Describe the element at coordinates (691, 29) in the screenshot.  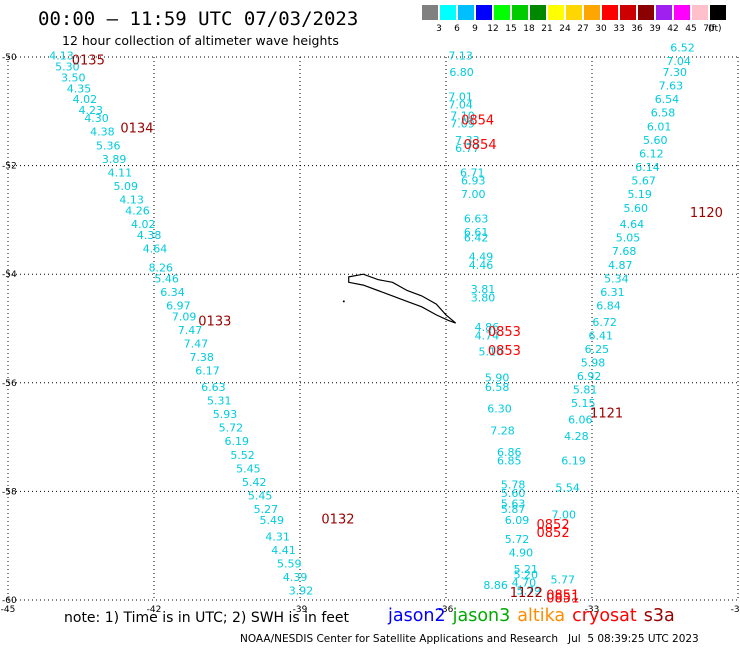
I see `legend-label: 45` at that location.